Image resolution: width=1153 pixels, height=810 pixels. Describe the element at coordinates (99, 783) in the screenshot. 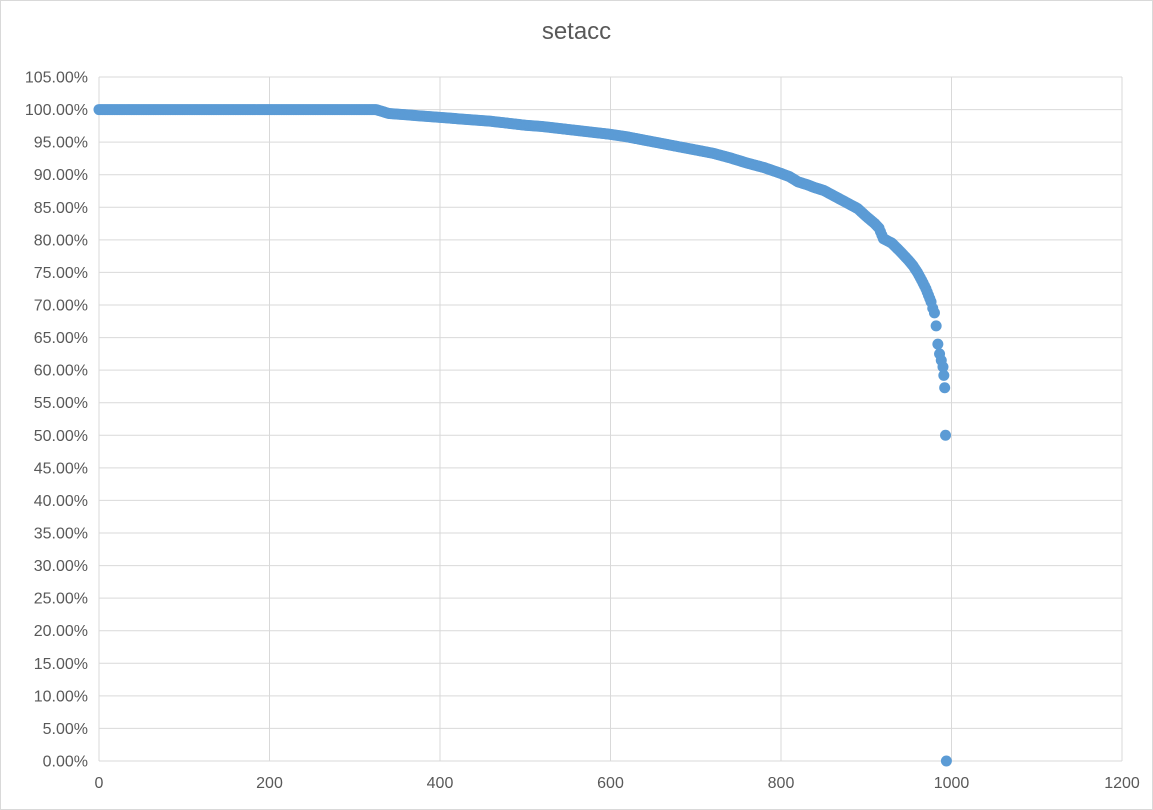

I see `x-tick-label: 0` at that location.